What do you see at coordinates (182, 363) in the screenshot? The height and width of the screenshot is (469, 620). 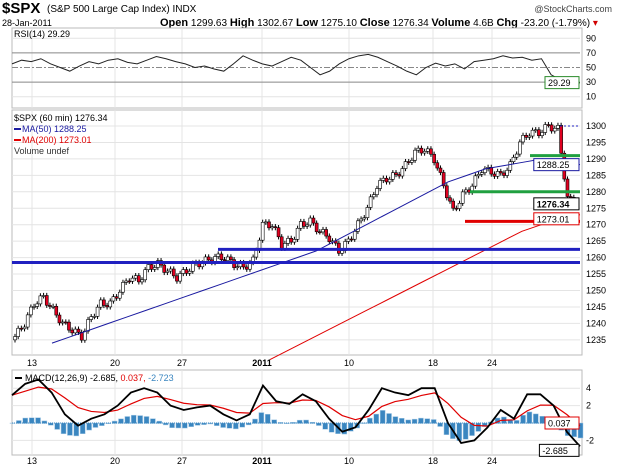 I see `date-tick-label: 27` at bounding box center [182, 363].